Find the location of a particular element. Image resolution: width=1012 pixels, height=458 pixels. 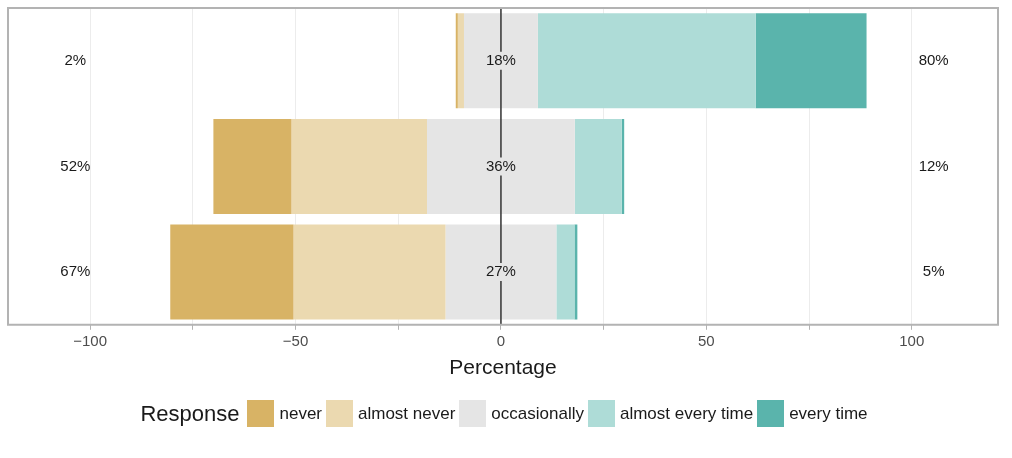

legend-label: occasionally is located at coordinates (537, 413).